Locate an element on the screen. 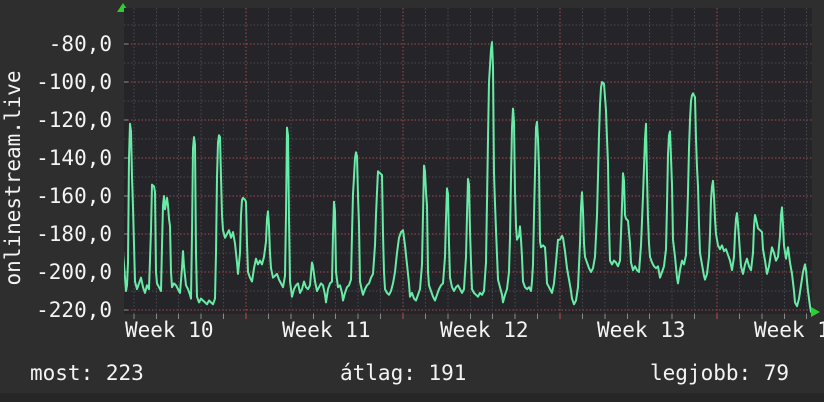  bottom-edge is located at coordinates (412, 397).